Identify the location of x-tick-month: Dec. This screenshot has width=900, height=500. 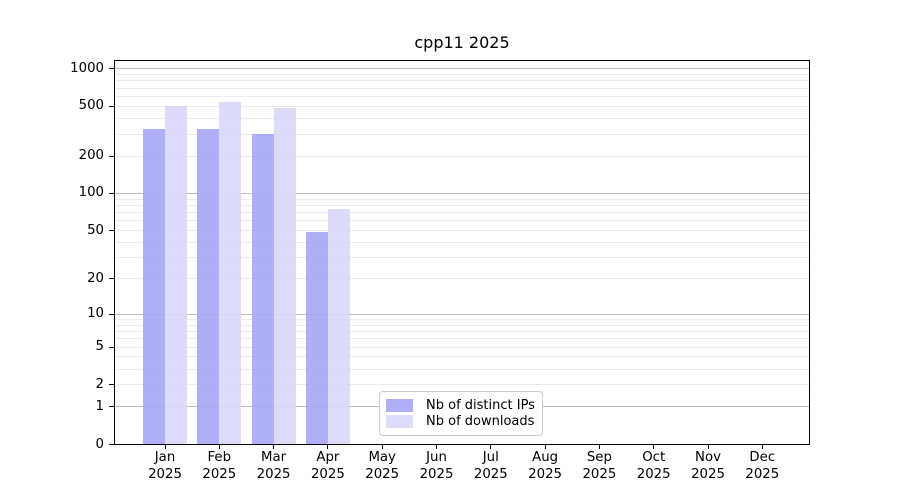
(762, 457).